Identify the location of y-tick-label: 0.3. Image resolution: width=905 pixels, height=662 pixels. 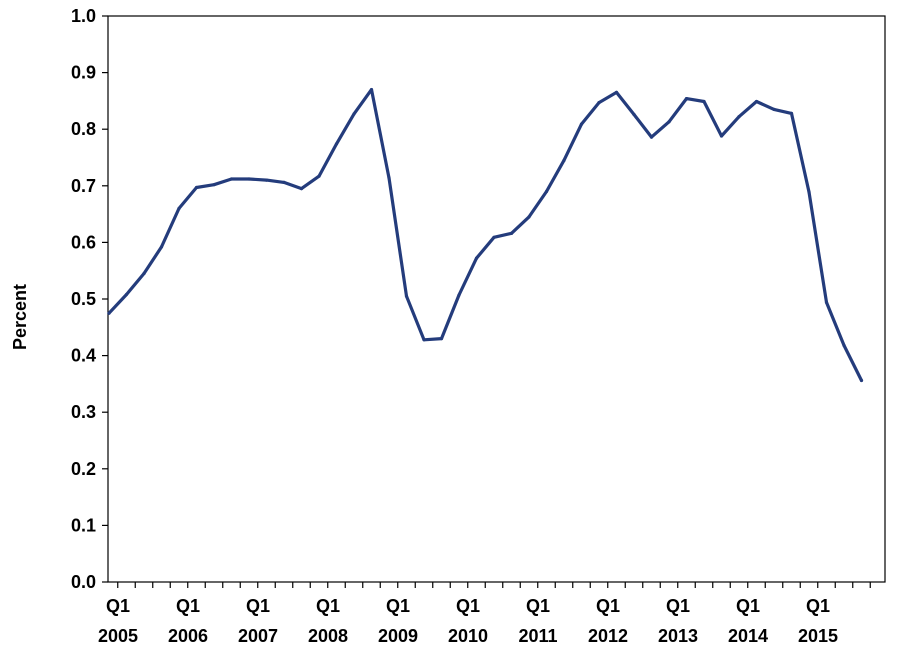
(83, 412).